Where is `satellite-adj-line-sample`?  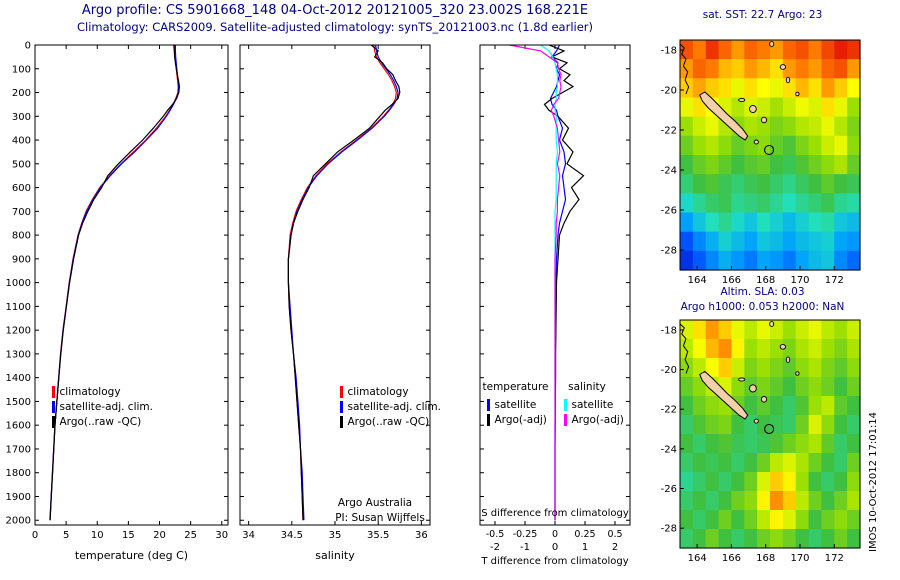
satellite-adj-line-sample is located at coordinates (341, 406).